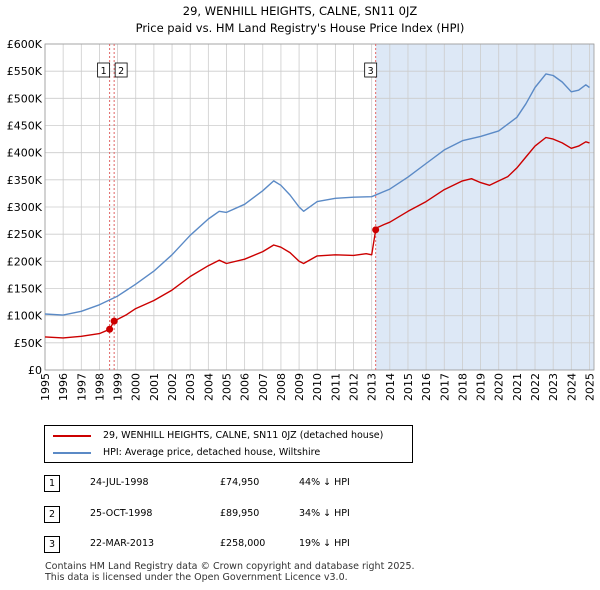  What do you see at coordinates (535, 387) in the screenshot?
I see `x-tick-label: 2022` at bounding box center [535, 387].